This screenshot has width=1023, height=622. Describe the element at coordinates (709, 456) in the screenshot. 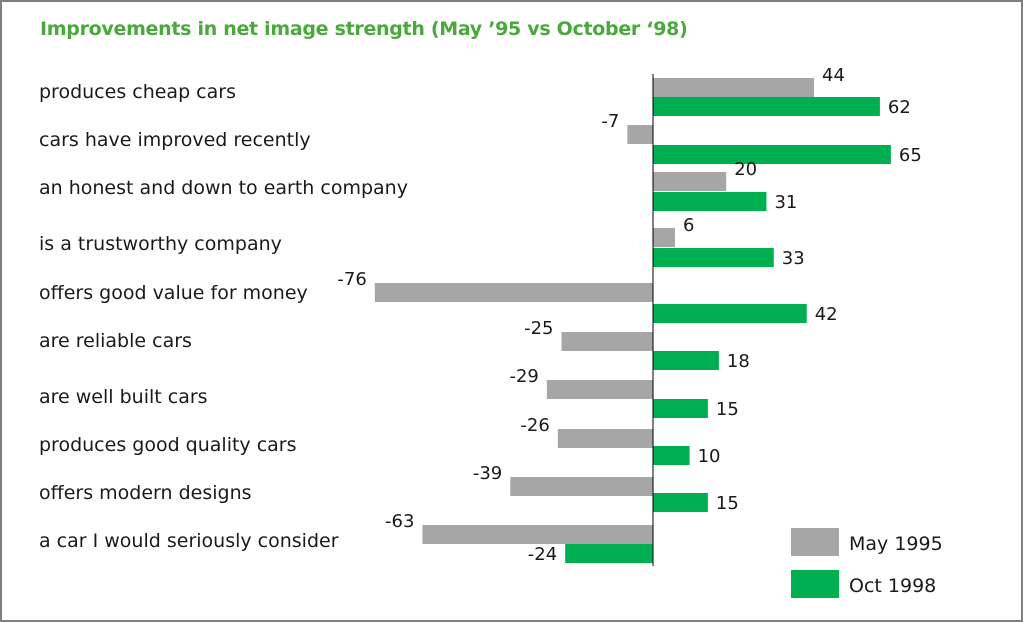

I see `data-label: 10` at that location.